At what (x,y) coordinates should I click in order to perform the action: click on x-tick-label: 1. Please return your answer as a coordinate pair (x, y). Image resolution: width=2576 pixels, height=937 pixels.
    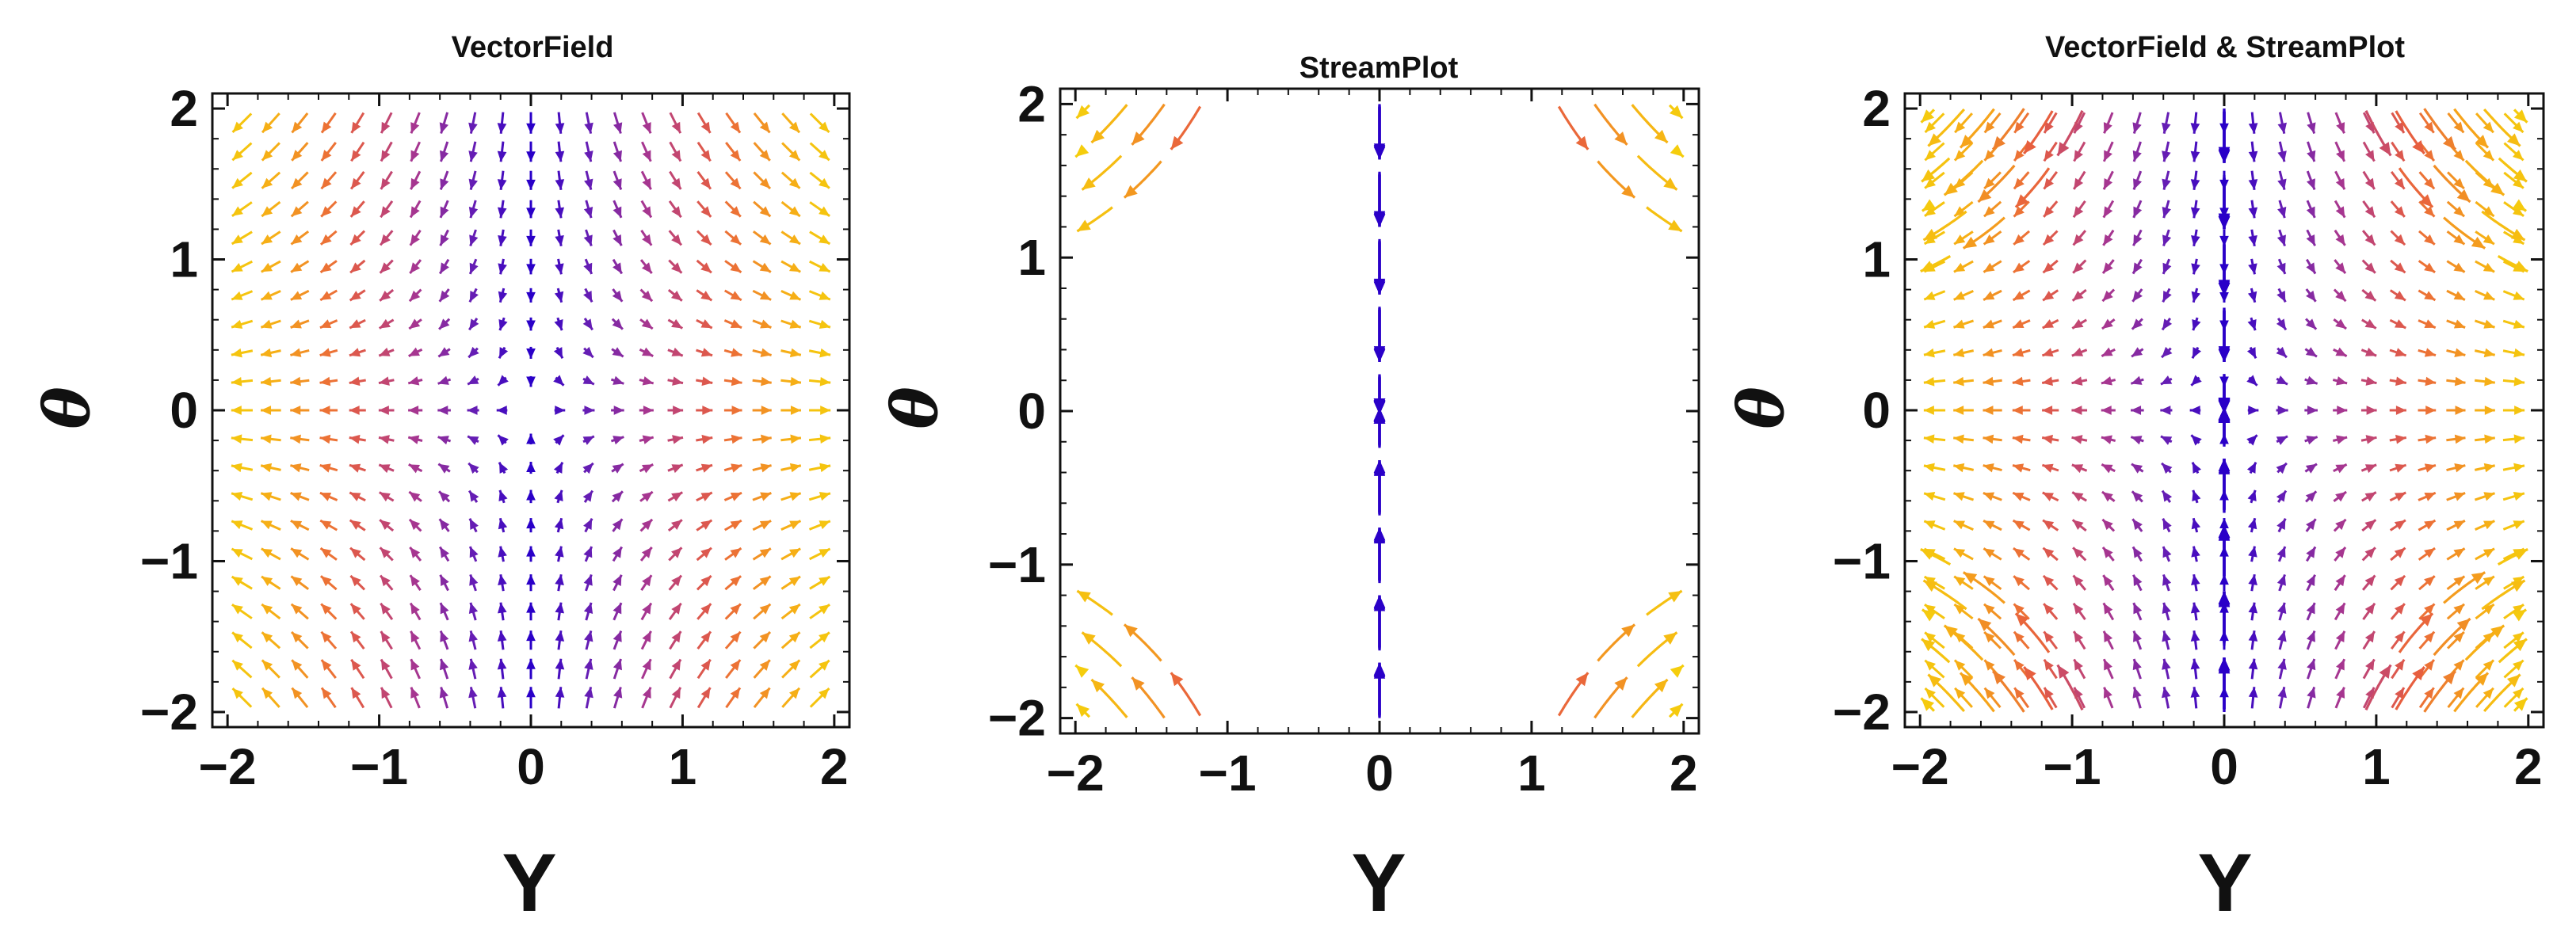
    Looking at the image, I should click on (1531, 773).